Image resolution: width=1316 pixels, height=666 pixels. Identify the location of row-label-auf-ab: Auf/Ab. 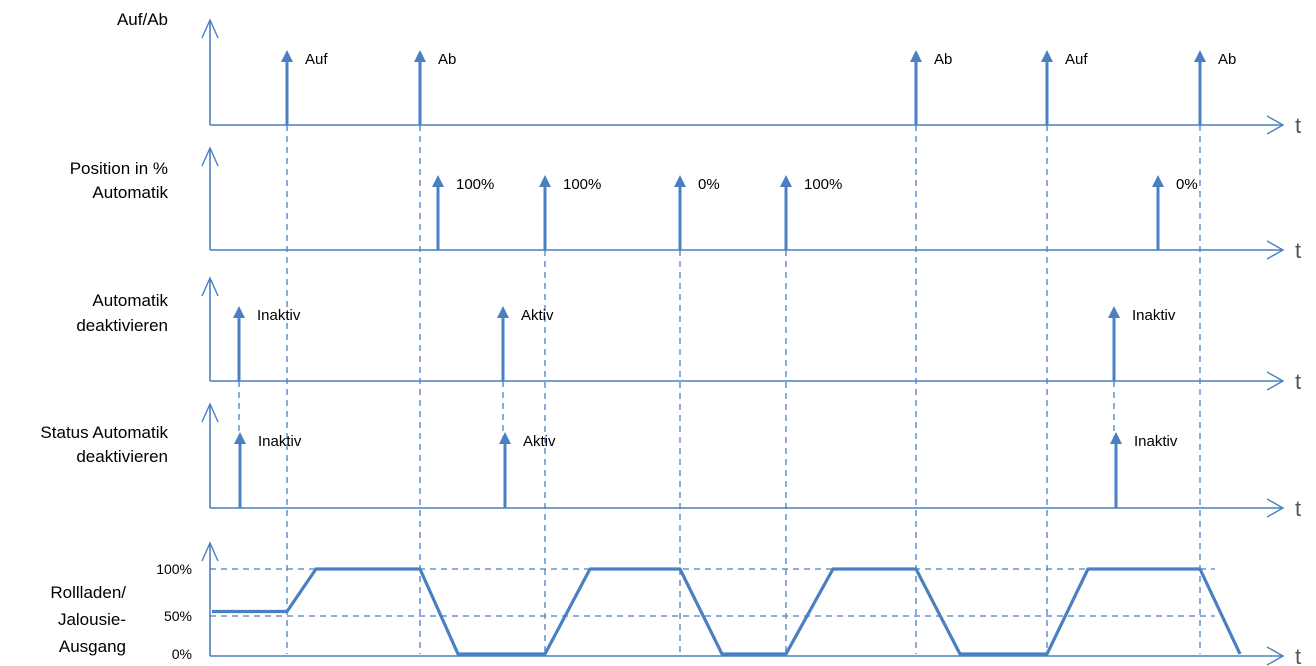
(142, 19).